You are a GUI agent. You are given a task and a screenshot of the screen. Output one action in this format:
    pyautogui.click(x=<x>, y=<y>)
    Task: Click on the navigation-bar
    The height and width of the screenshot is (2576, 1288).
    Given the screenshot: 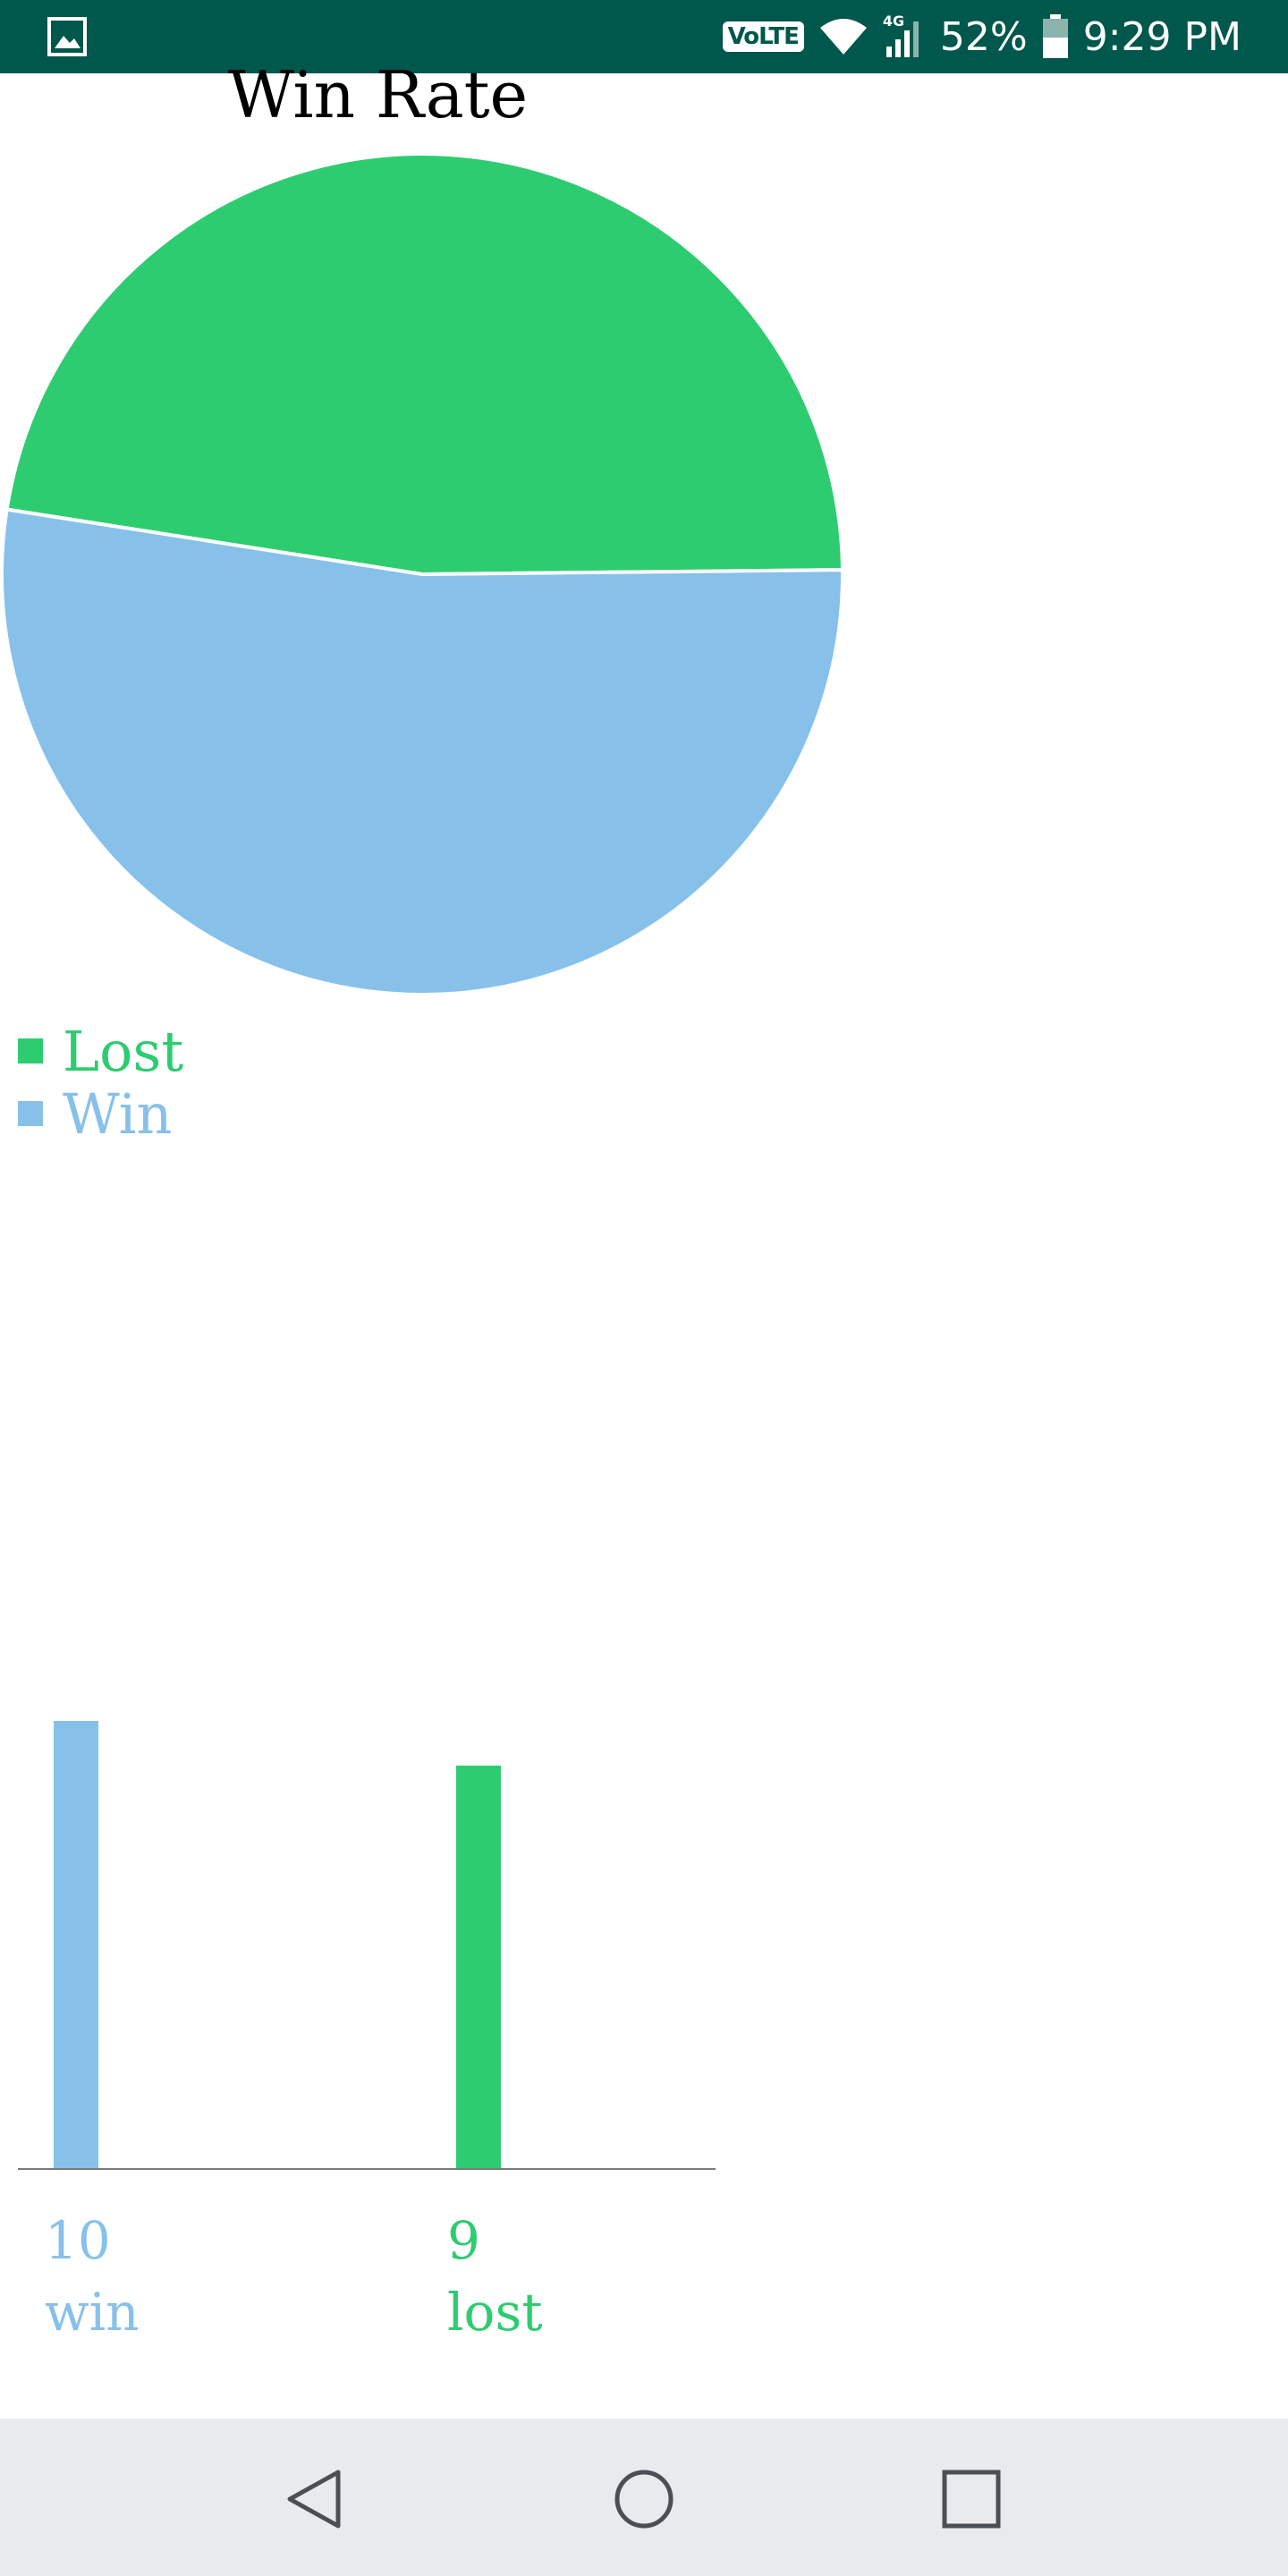 What is the action you would take?
    pyautogui.click(x=644, y=2497)
    